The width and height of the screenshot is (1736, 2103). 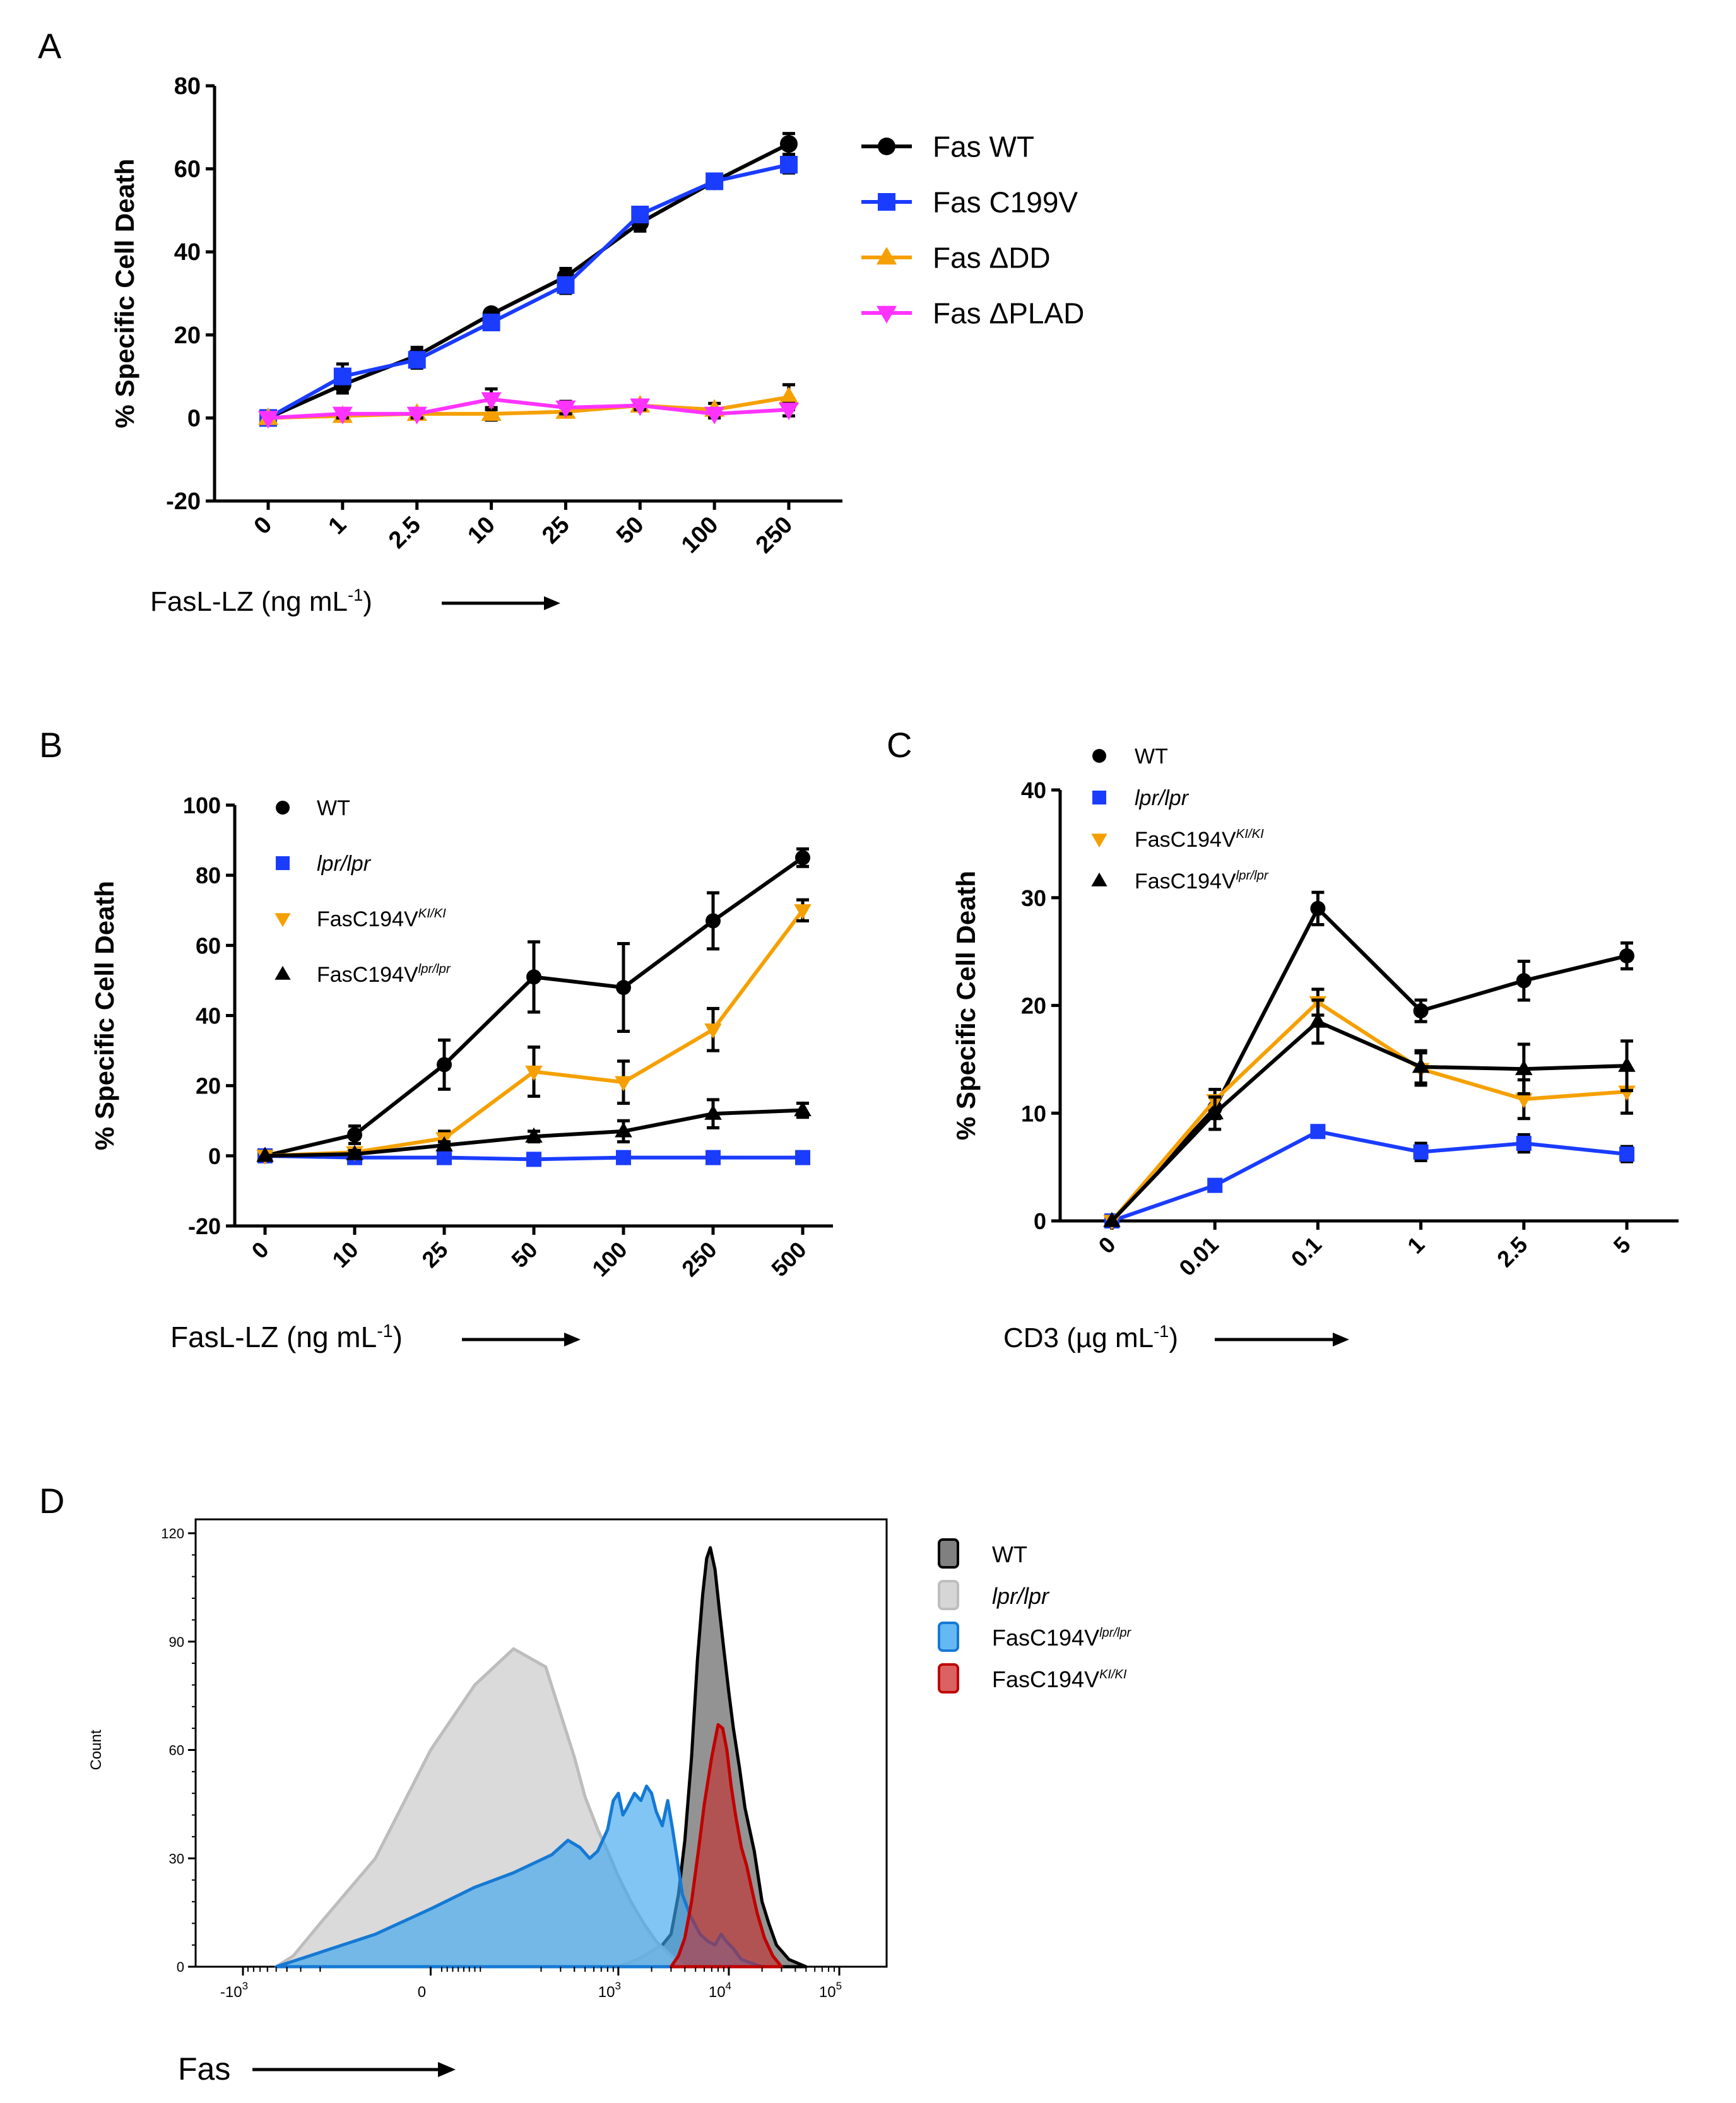 What do you see at coordinates (609, 1991) in the screenshot?
I see `x-tick-label: 10³` at bounding box center [609, 1991].